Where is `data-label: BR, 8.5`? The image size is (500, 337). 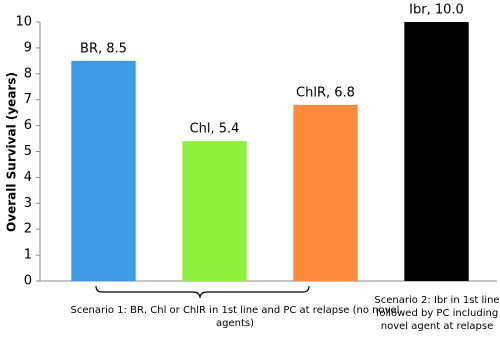
data-label: BR, 8.5 is located at coordinates (103, 48).